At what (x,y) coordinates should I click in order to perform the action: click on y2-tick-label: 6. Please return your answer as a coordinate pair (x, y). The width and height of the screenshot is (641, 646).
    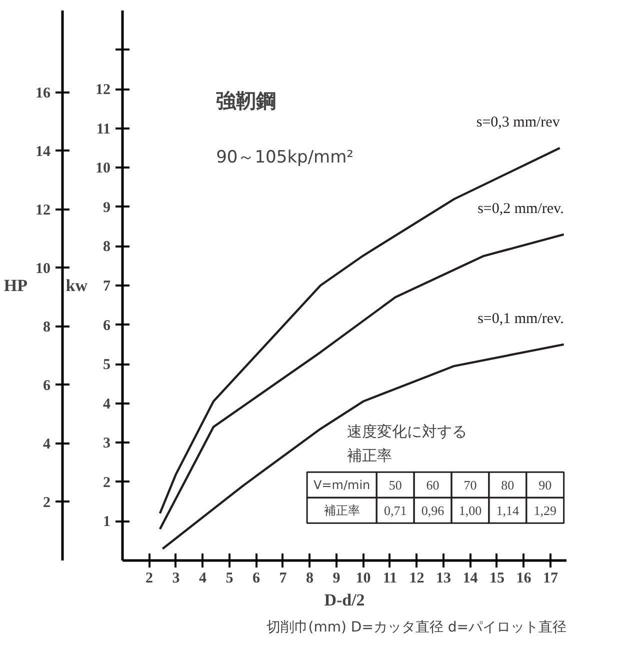
    Looking at the image, I should click on (47, 386).